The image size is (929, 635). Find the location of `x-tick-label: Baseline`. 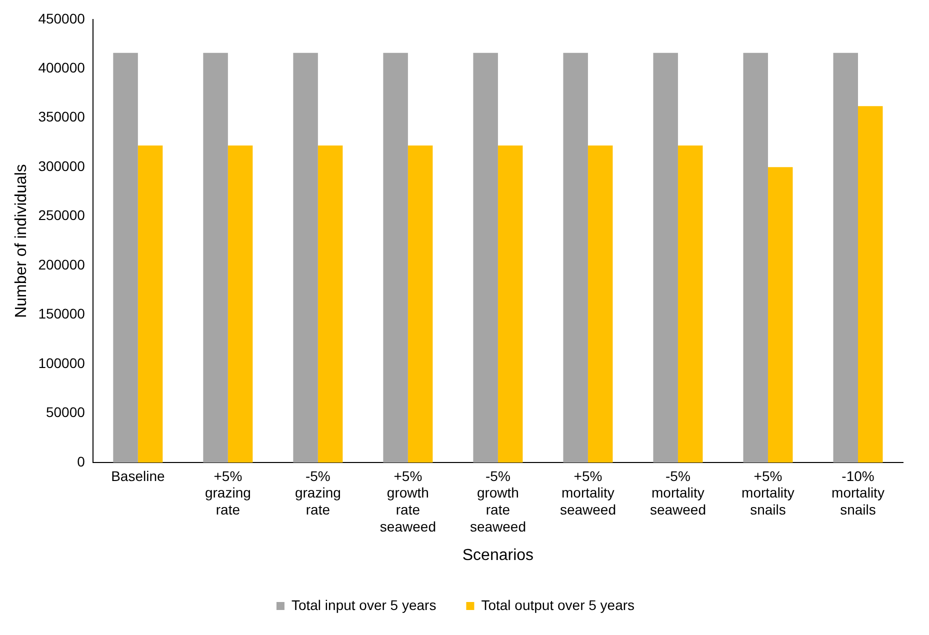

x-tick-label: Baseline is located at coordinates (138, 476).